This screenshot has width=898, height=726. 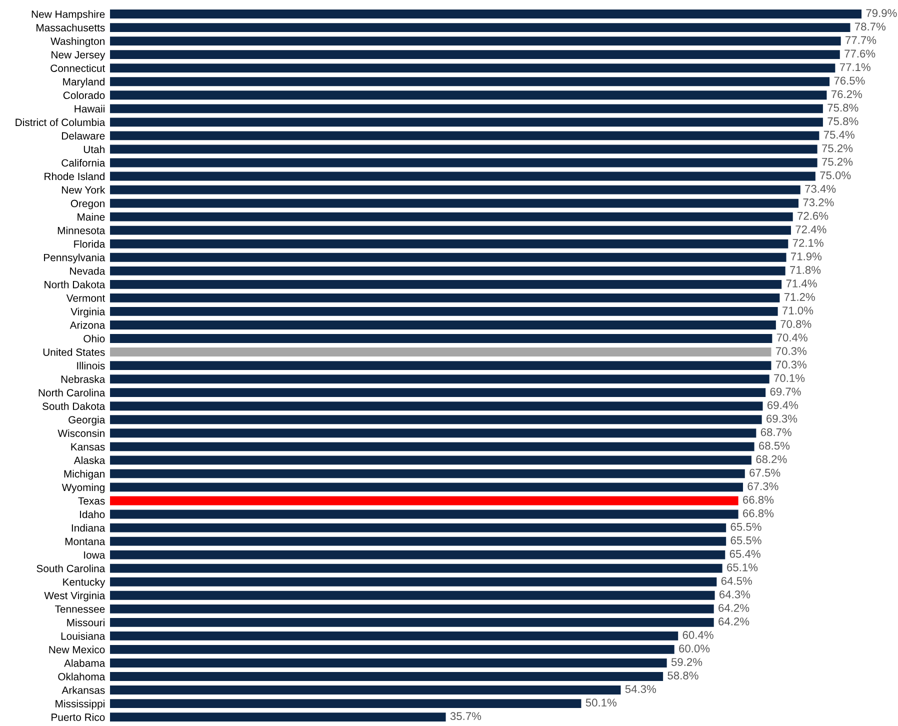 I want to click on y-tick-label: North Dakota, so click(x=75, y=284).